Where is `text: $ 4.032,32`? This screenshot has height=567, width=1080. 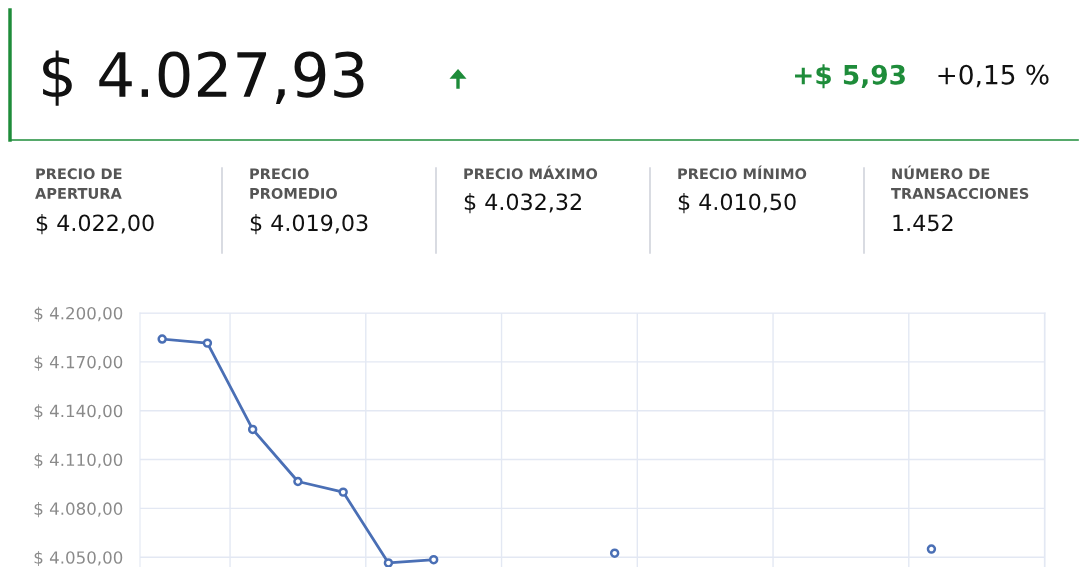 text: $ 4.032,32 is located at coordinates (522, 203).